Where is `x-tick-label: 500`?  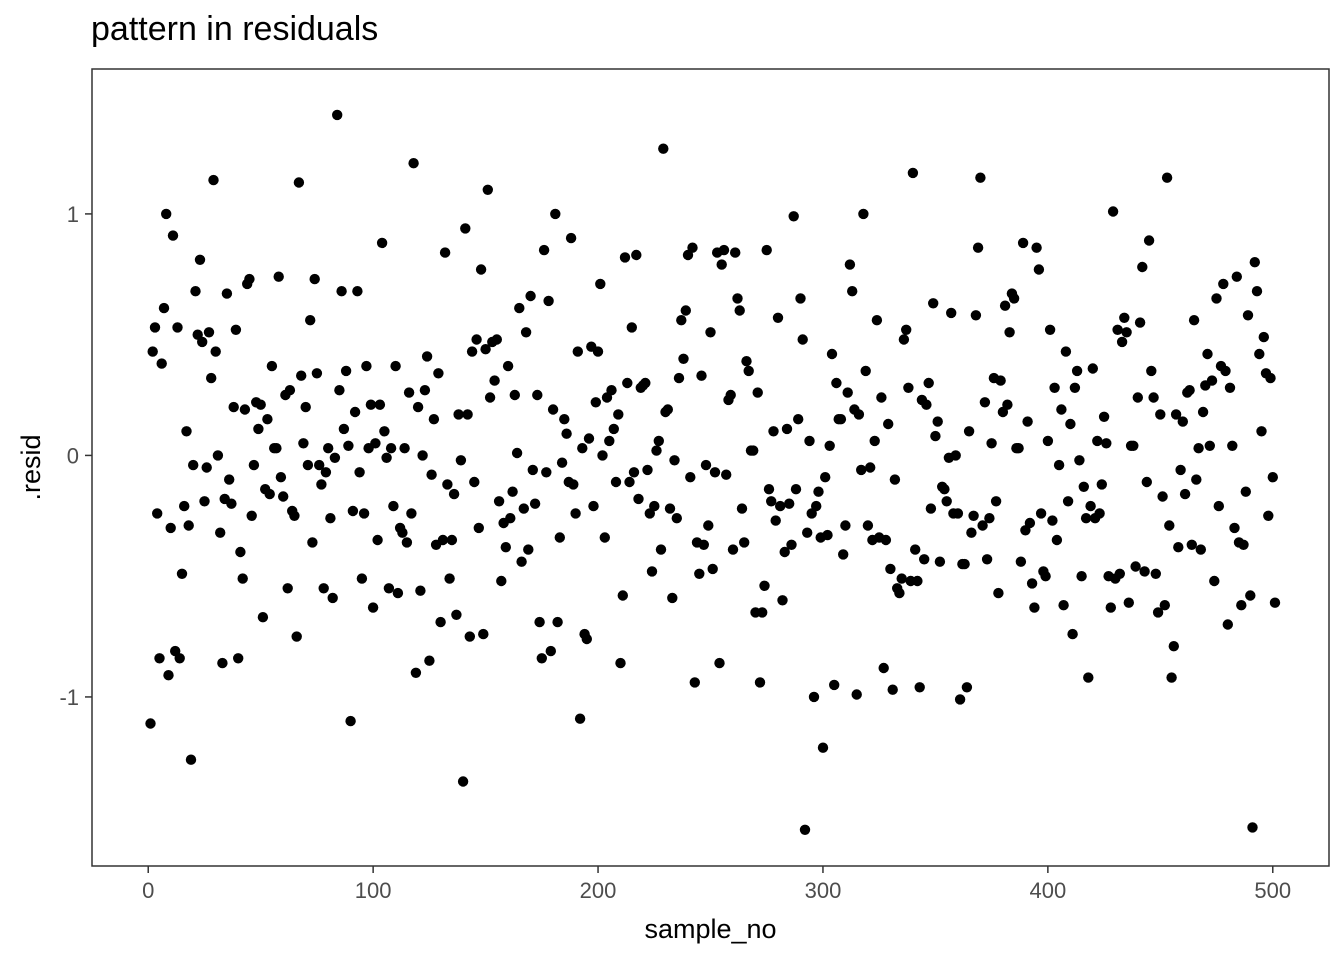
x-tick-label: 500 is located at coordinates (1272, 890).